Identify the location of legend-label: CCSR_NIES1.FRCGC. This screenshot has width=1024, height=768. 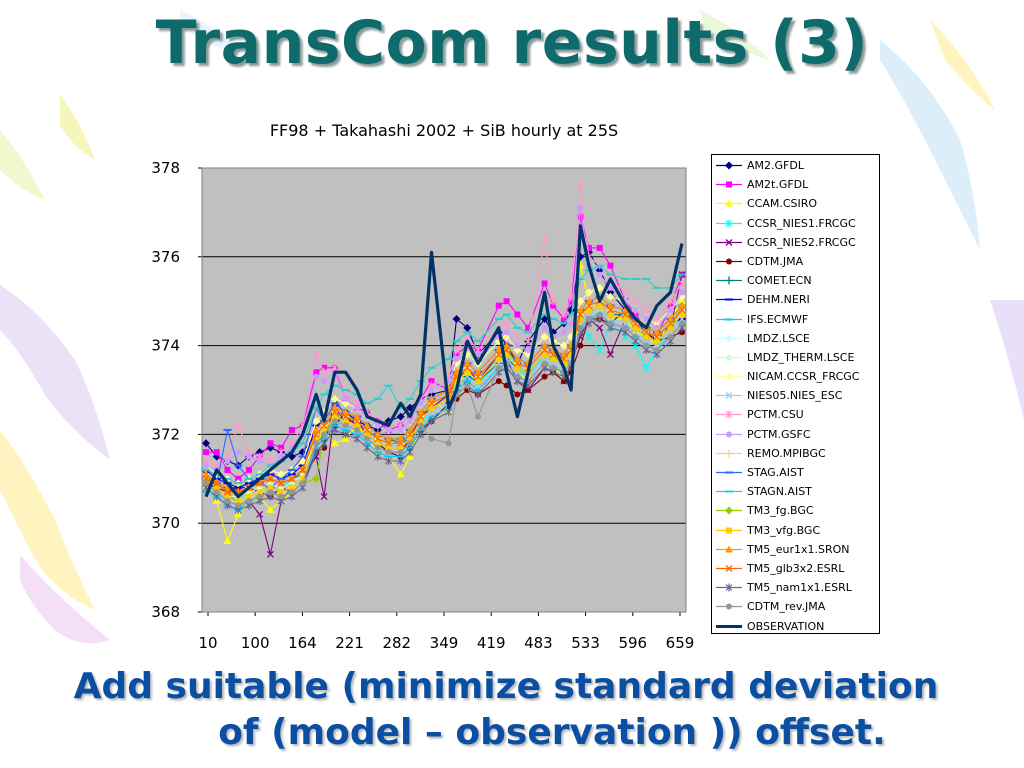
(801, 223).